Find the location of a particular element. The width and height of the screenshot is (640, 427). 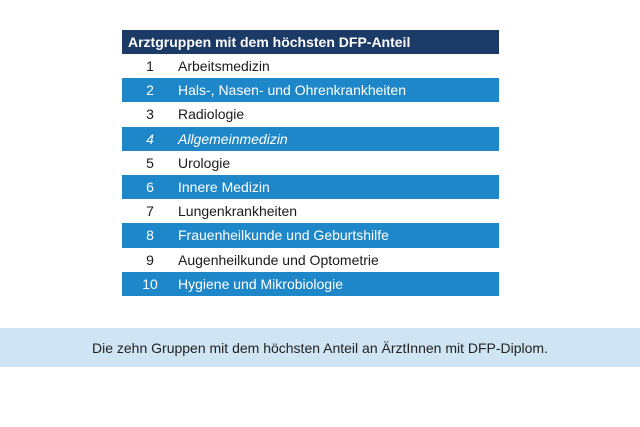

row-rank: 5 is located at coordinates (150, 162).